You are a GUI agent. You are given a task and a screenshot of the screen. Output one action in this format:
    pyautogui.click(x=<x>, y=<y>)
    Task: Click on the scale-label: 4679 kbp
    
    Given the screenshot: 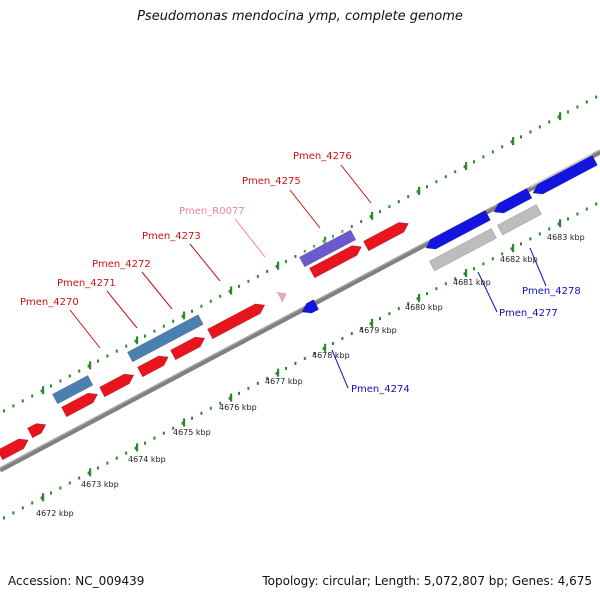 What is the action you would take?
    pyautogui.click(x=378, y=330)
    